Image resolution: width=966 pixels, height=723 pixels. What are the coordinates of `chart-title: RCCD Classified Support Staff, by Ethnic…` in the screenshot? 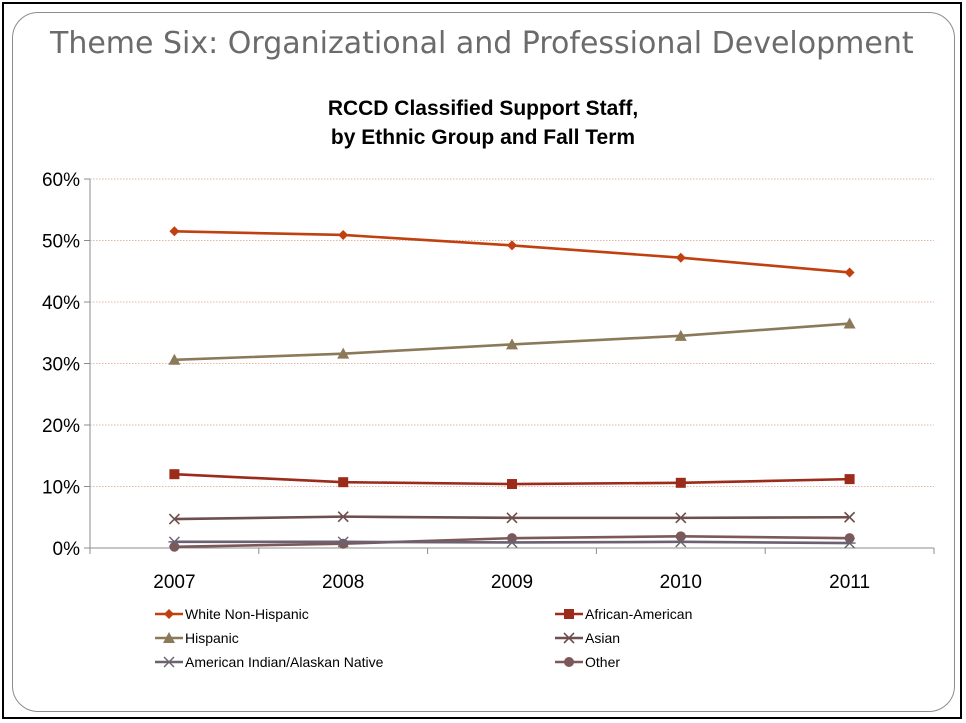 It's located at (483, 123).